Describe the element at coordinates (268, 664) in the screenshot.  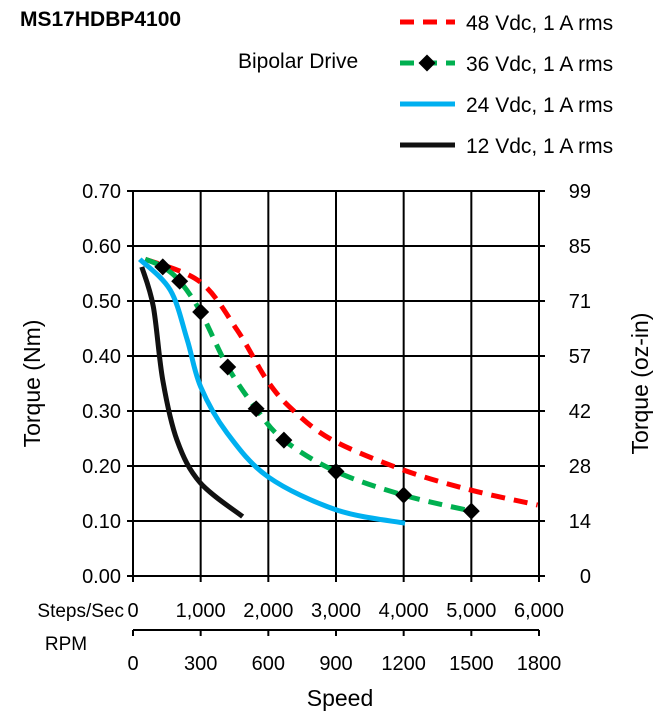
I see `x-tick-label-rpm: 600` at that location.